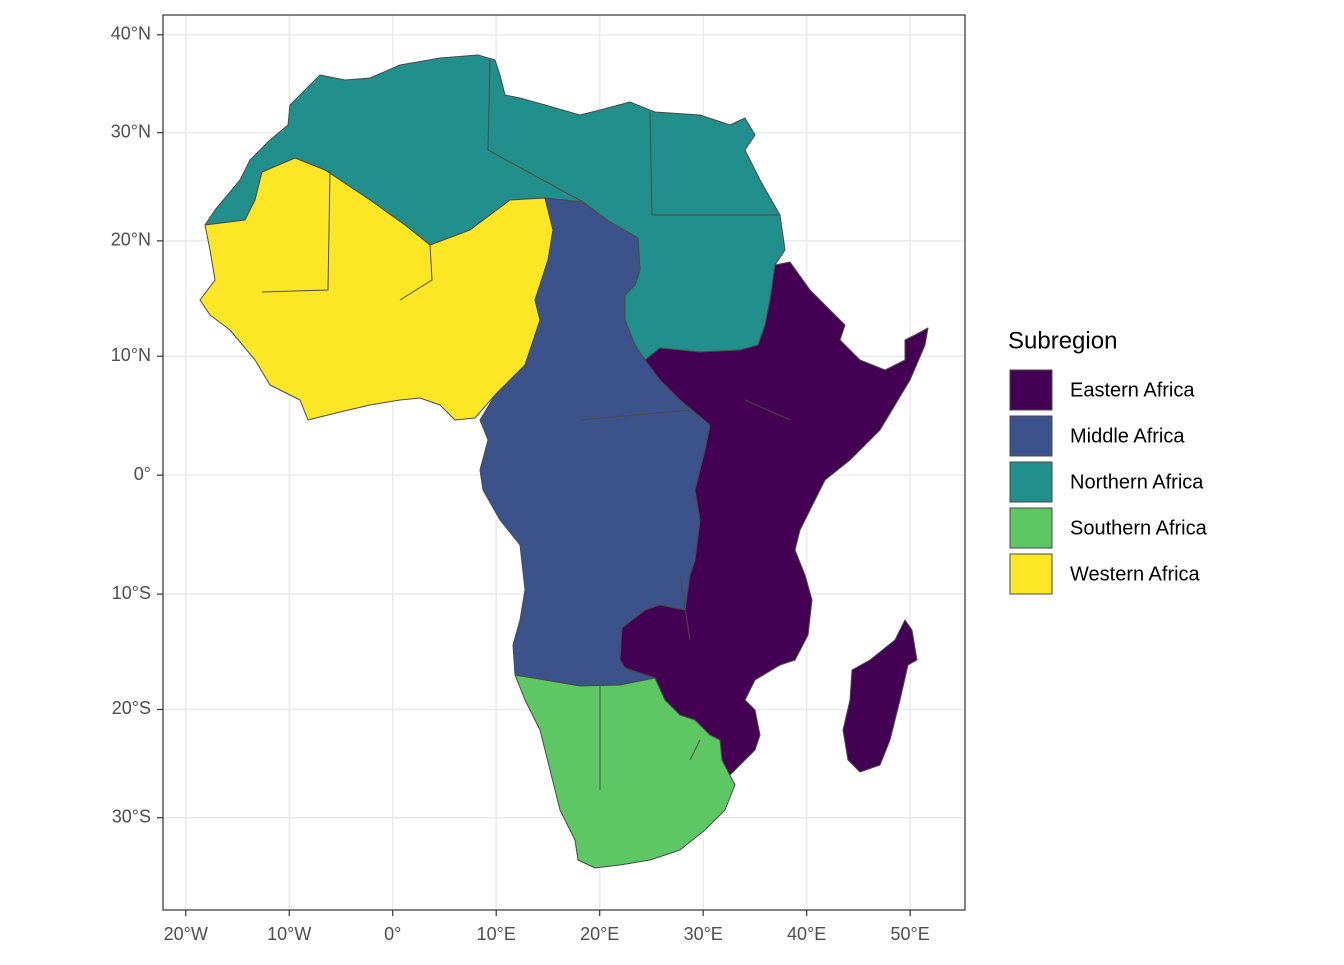 This screenshot has height=965, width=1344. What do you see at coordinates (186, 934) in the screenshot?
I see `x-tick-label: 20°W` at bounding box center [186, 934].